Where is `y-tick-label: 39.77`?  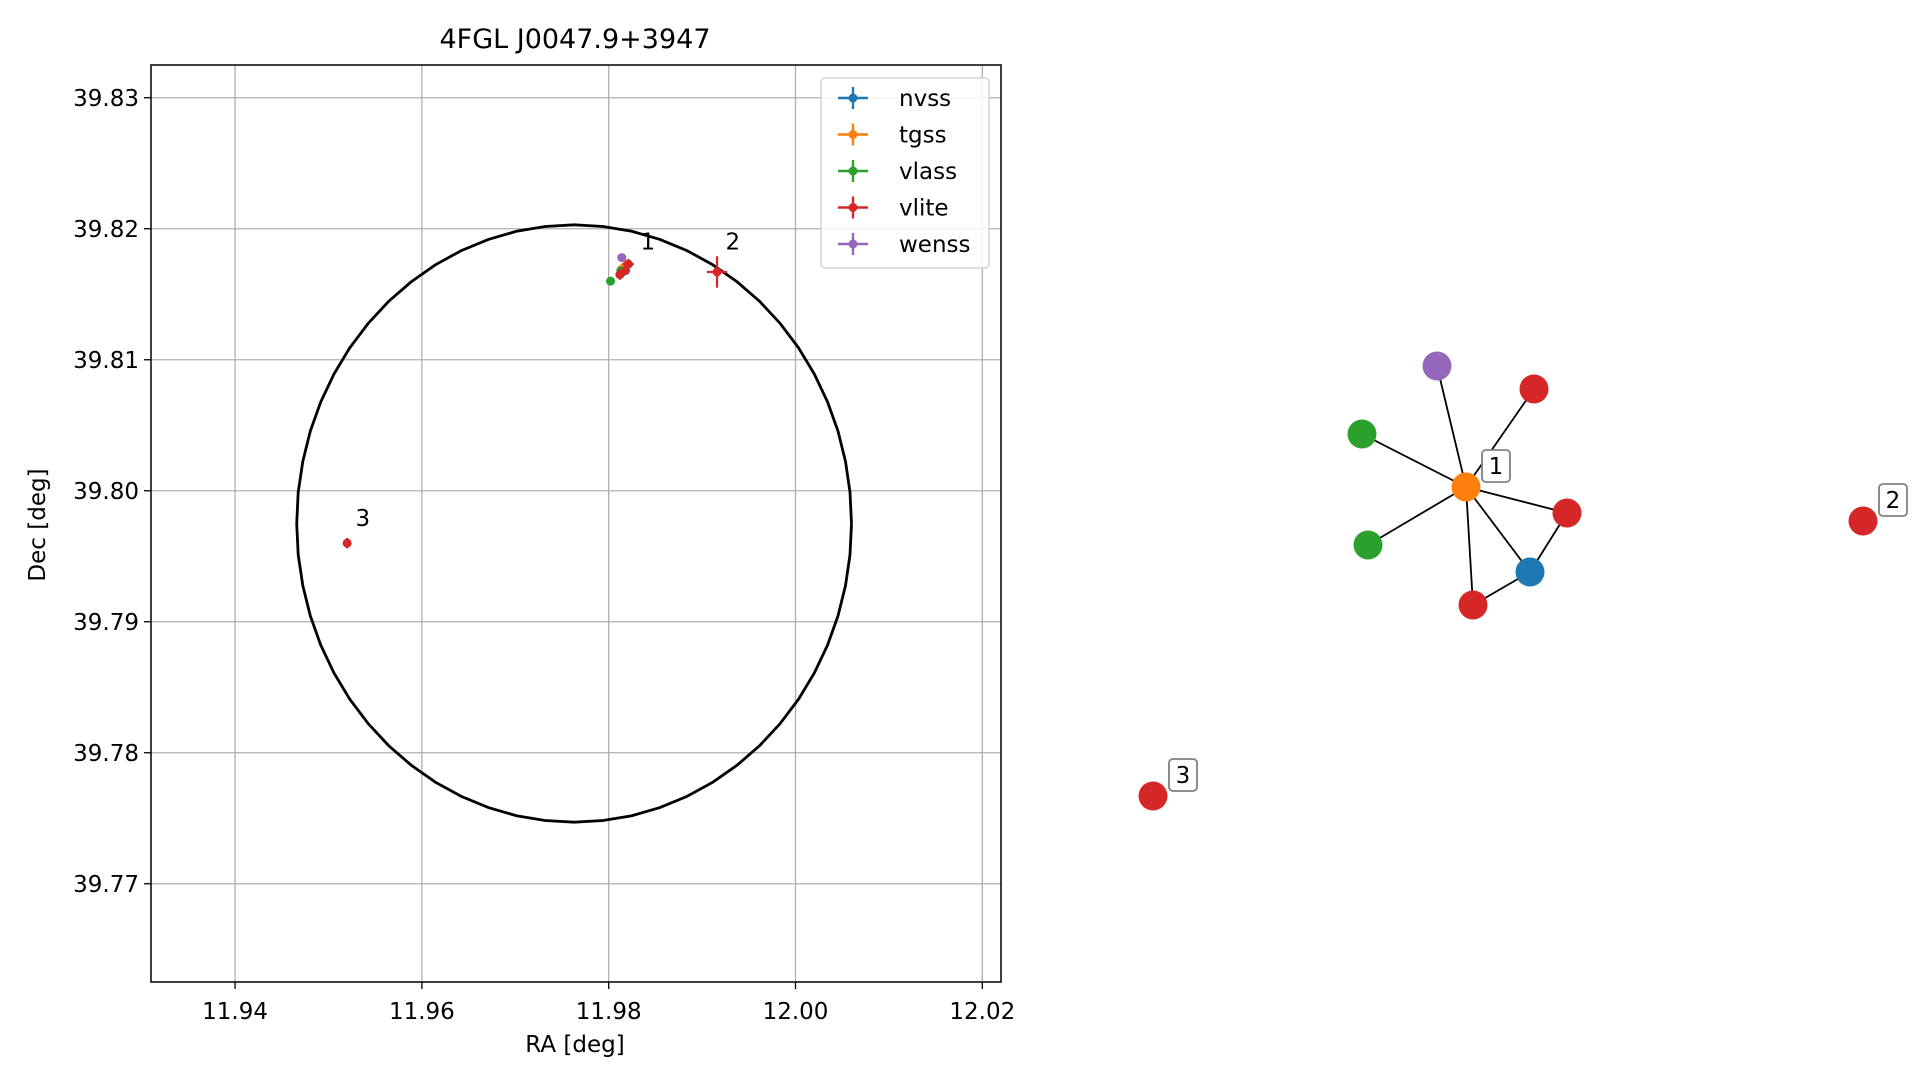 y-tick-label: 39.77 is located at coordinates (106, 885).